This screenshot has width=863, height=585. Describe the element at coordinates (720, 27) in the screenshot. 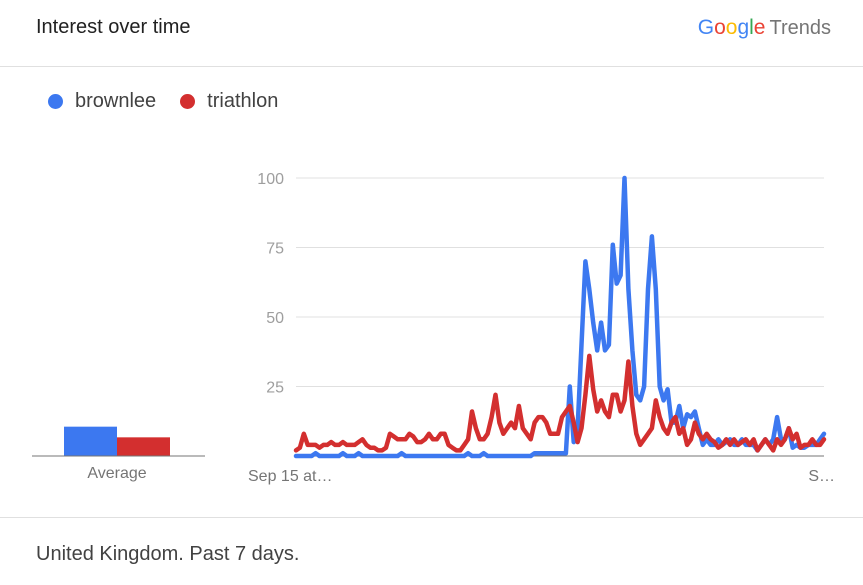

I see `brand-google-letter-o1: o` at that location.